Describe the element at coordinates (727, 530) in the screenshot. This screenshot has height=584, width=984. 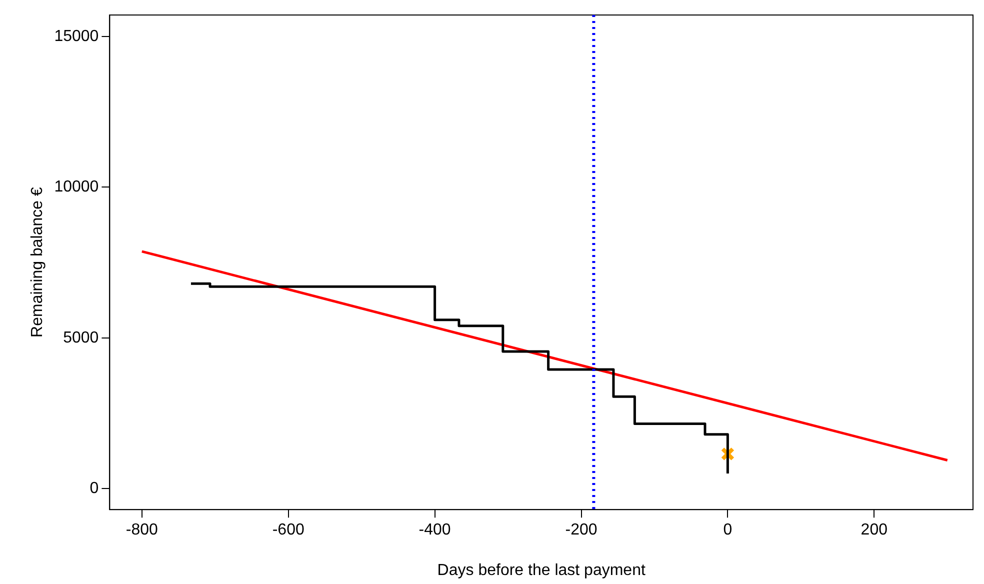
I see `x-tick-label: 0` at that location.